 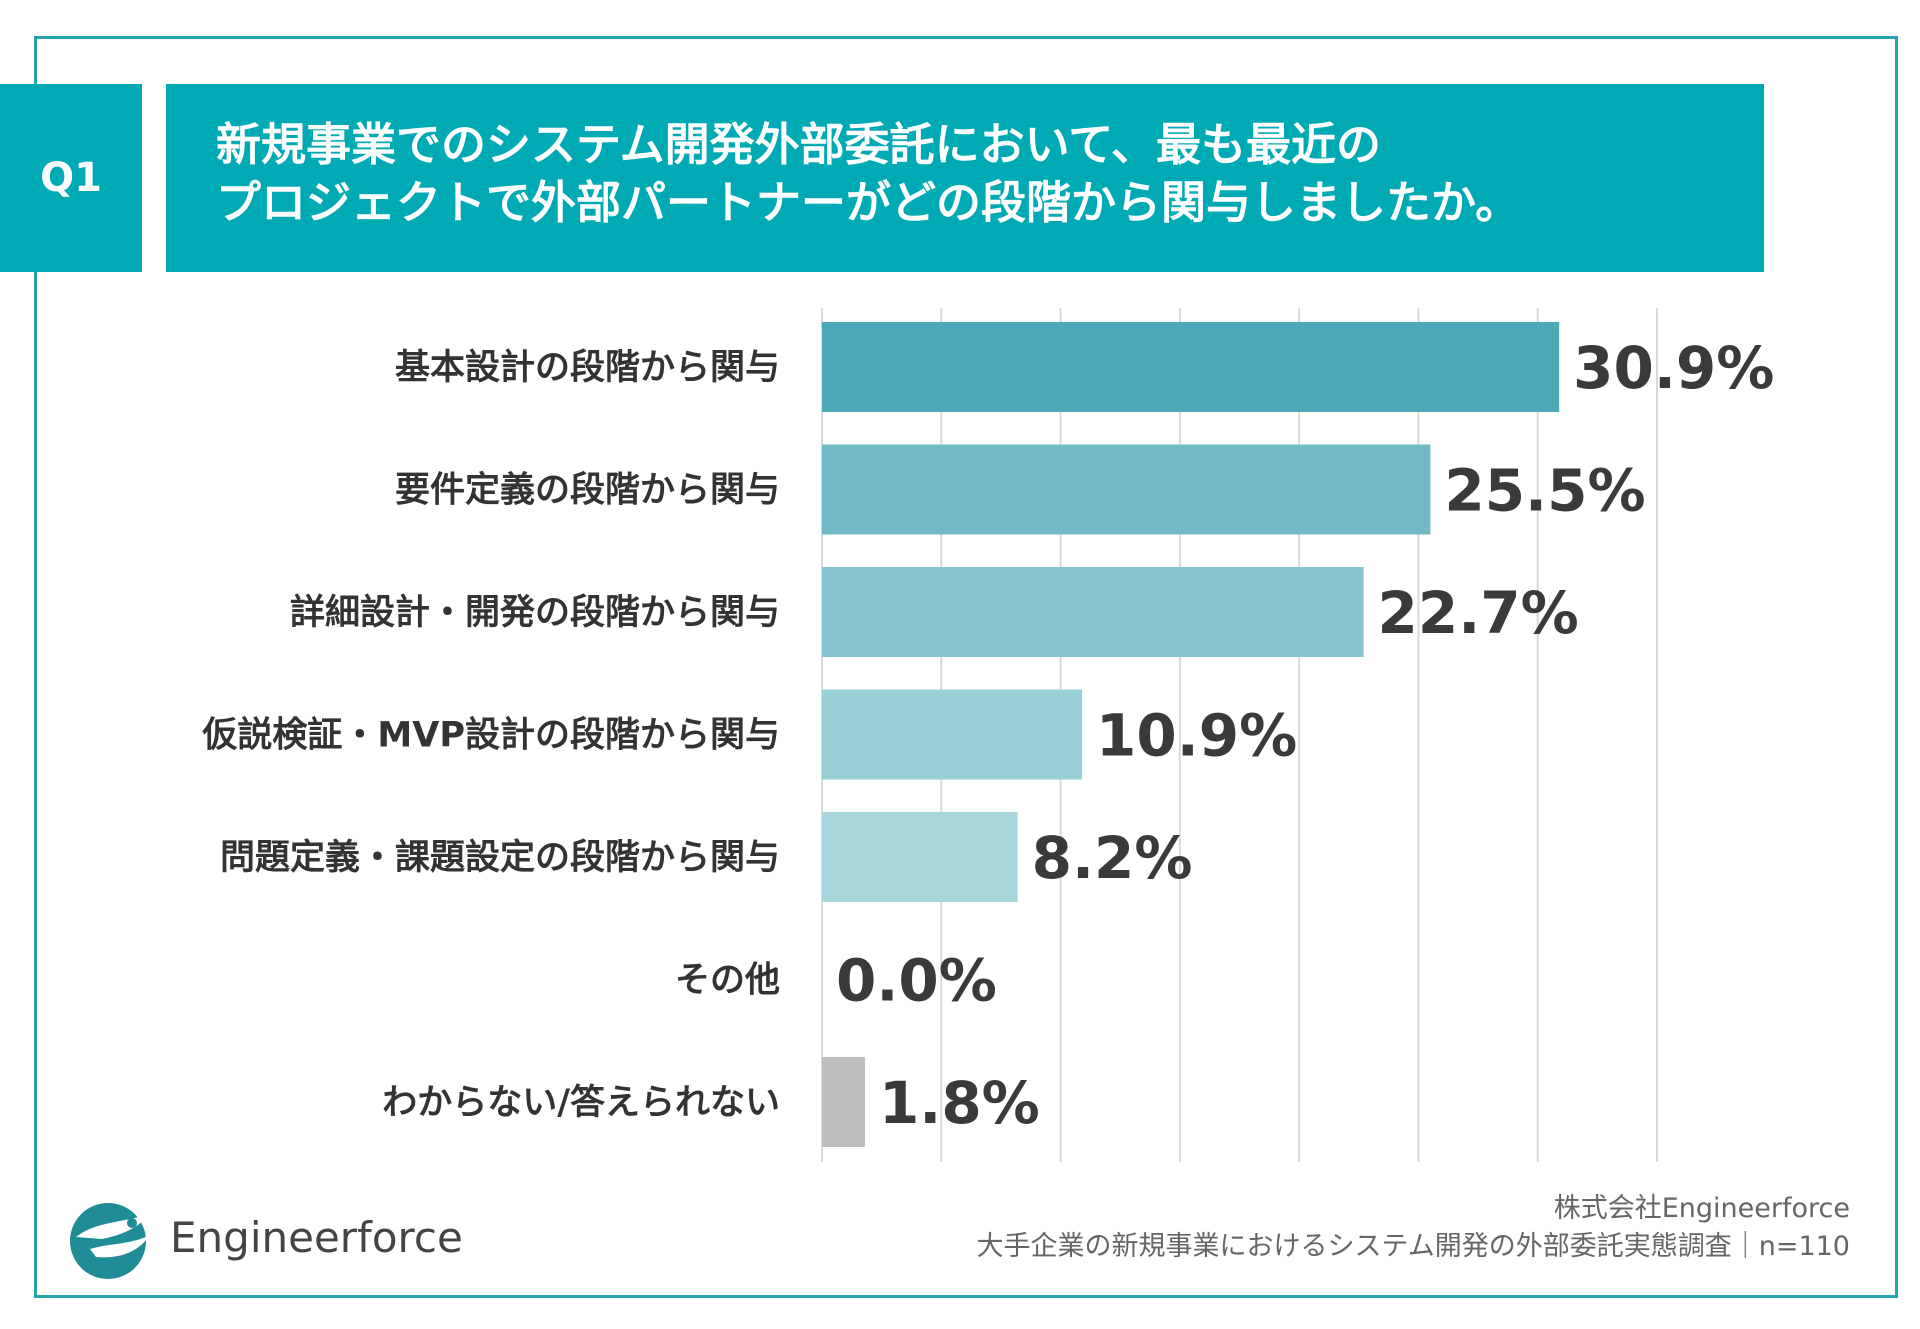 What do you see at coordinates (316, 1237) in the screenshot?
I see `brand-name: Engineerforce` at bounding box center [316, 1237].